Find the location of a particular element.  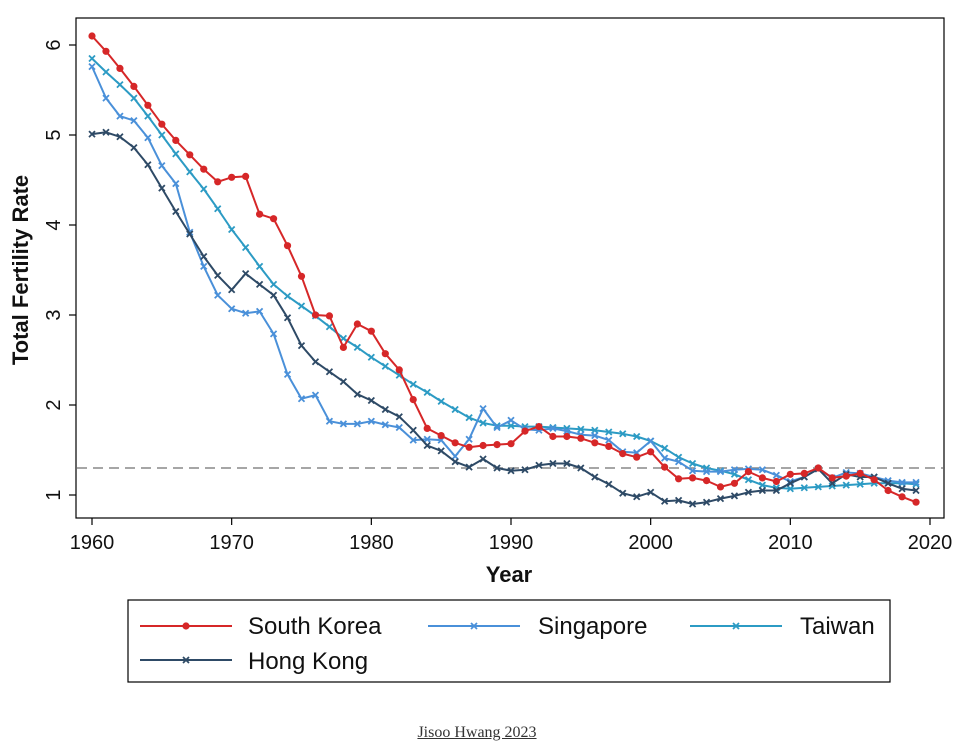

x-tick-label: 1970 is located at coordinates (231, 543).